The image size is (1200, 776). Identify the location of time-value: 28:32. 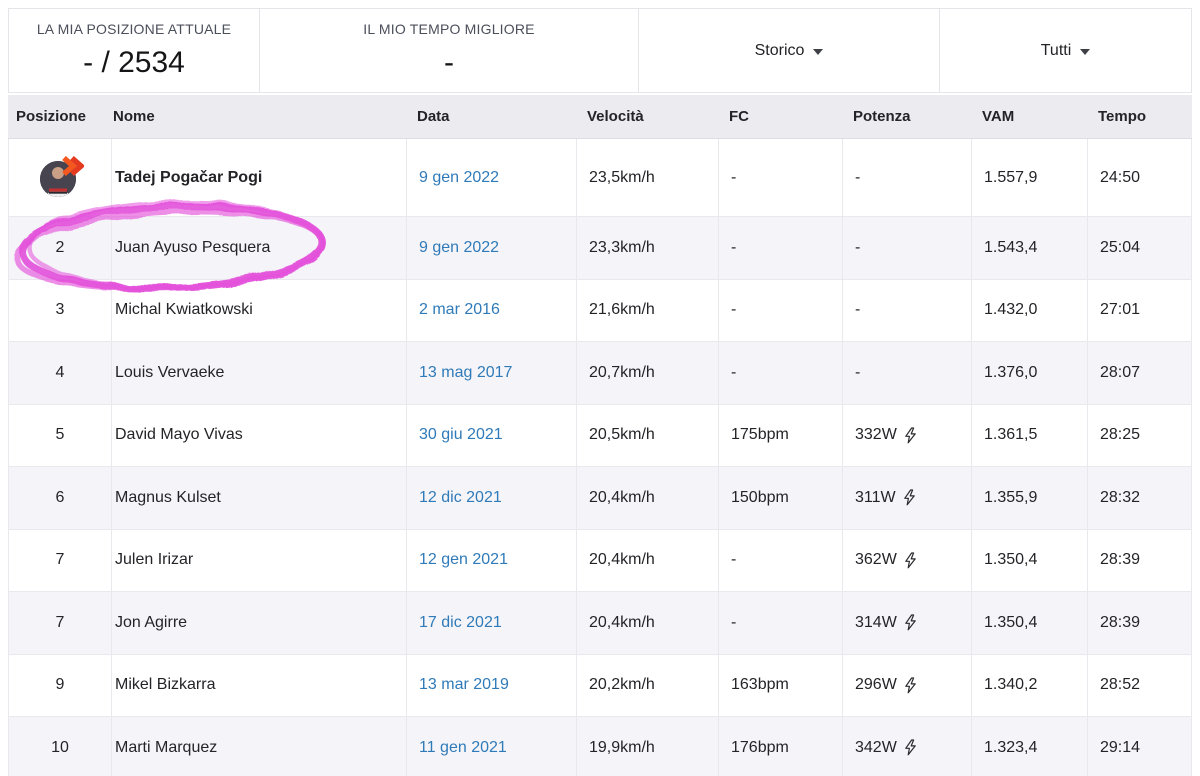
(1140, 498).